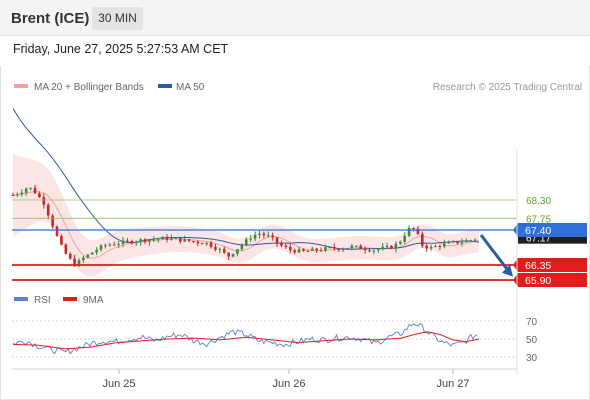 The width and height of the screenshot is (590, 400). I want to click on legend-rsi-label: RSI, so click(42, 300).